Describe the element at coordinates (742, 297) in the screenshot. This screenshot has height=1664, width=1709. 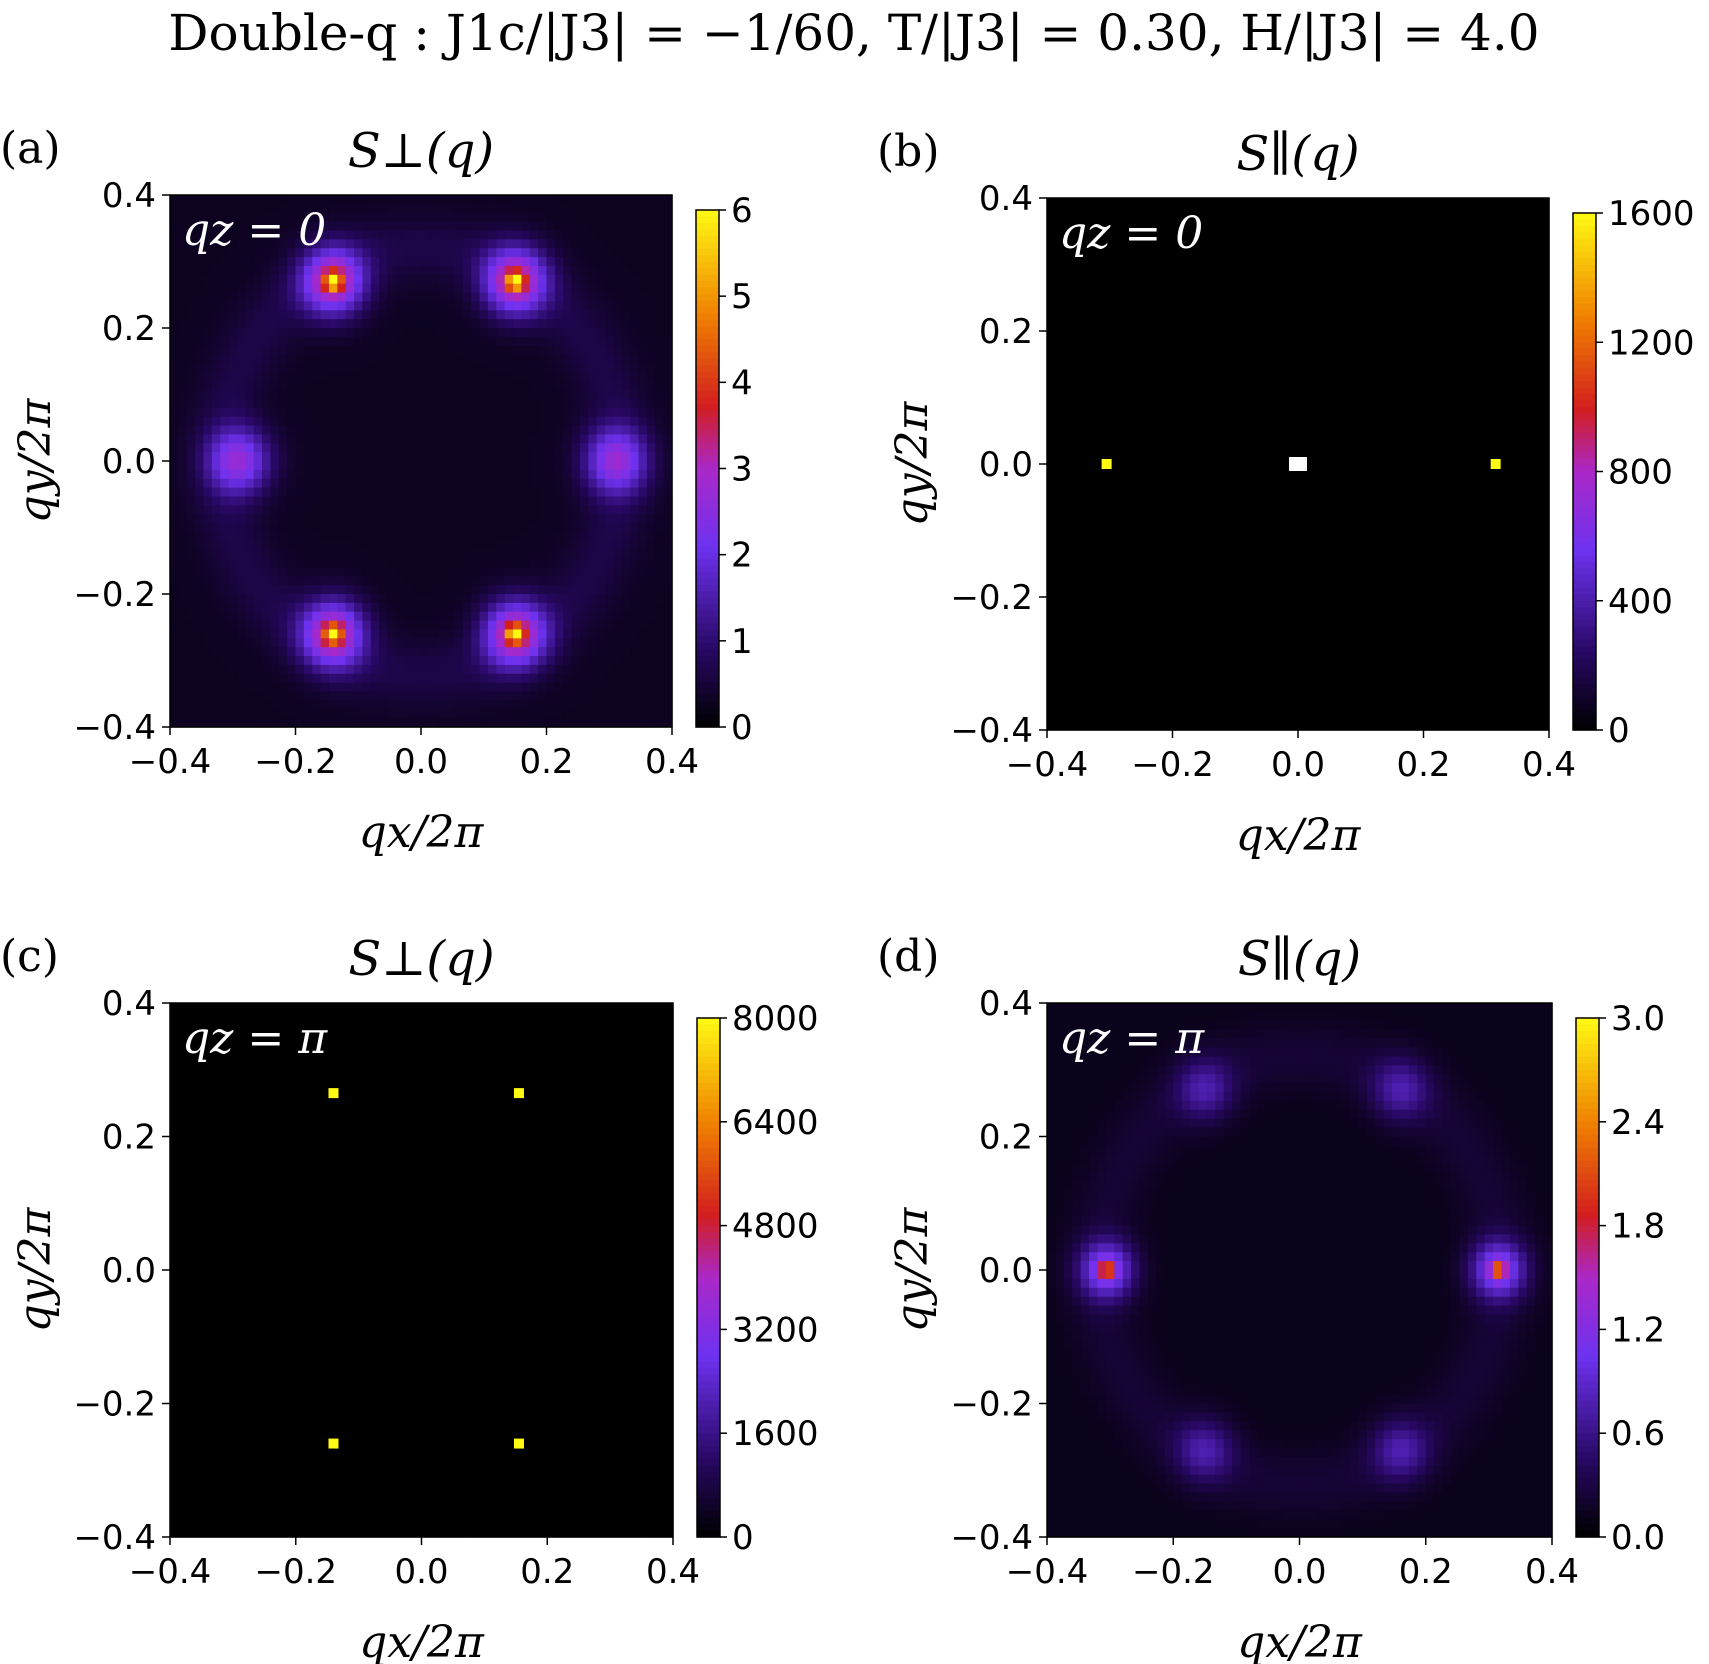
I see `colorbar-tick-label: 5` at that location.